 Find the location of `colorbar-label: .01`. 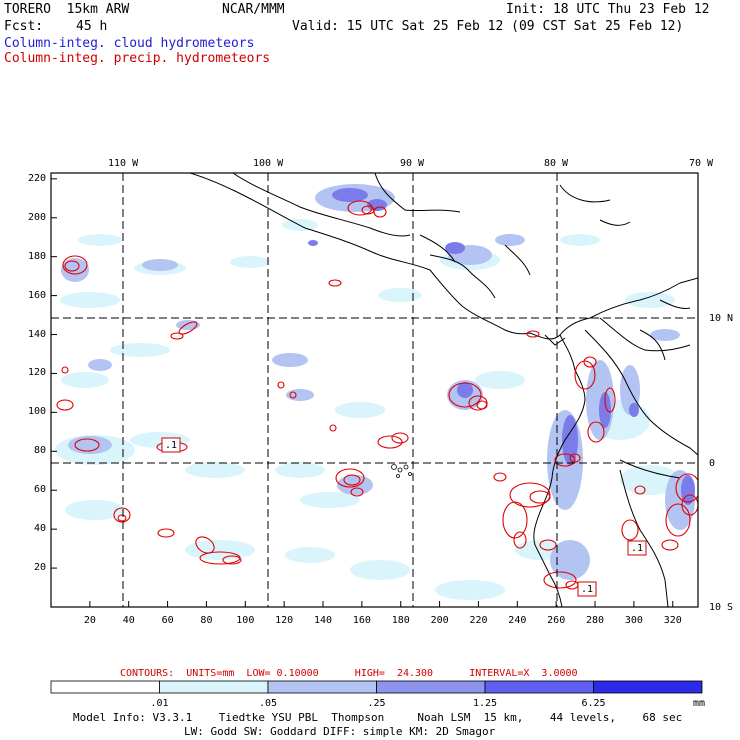

colorbar-label: .01 is located at coordinates (159, 703).